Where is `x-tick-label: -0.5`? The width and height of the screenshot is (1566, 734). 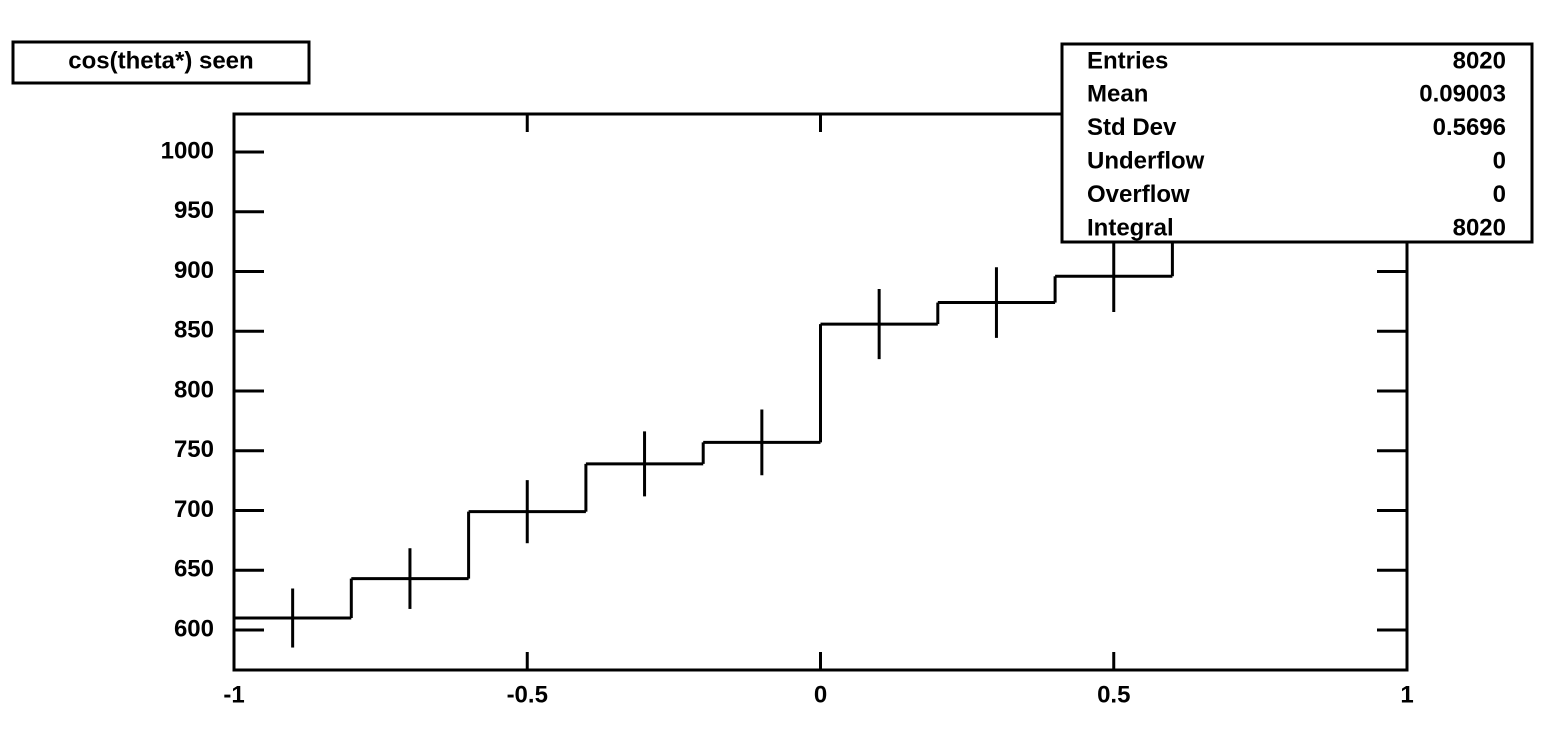
x-tick-label: -0.5 is located at coordinates (527, 694).